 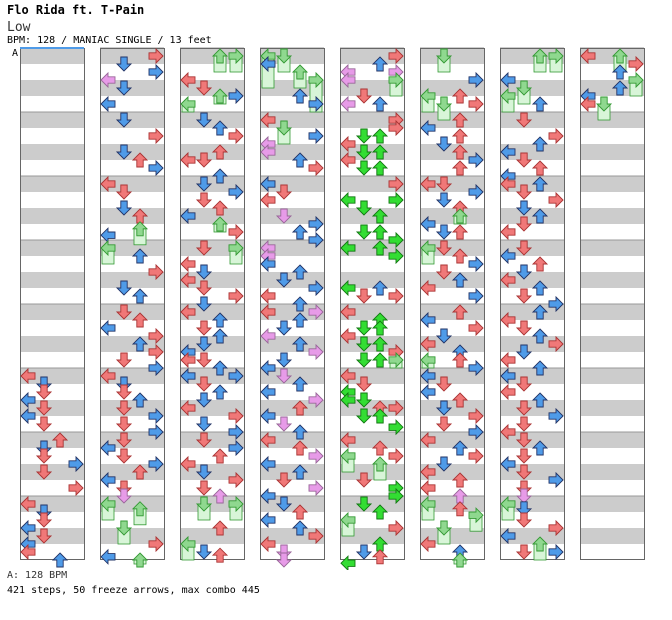 What do you see at coordinates (15, 53) in the screenshot?
I see `bpm-change-marker: A` at bounding box center [15, 53].